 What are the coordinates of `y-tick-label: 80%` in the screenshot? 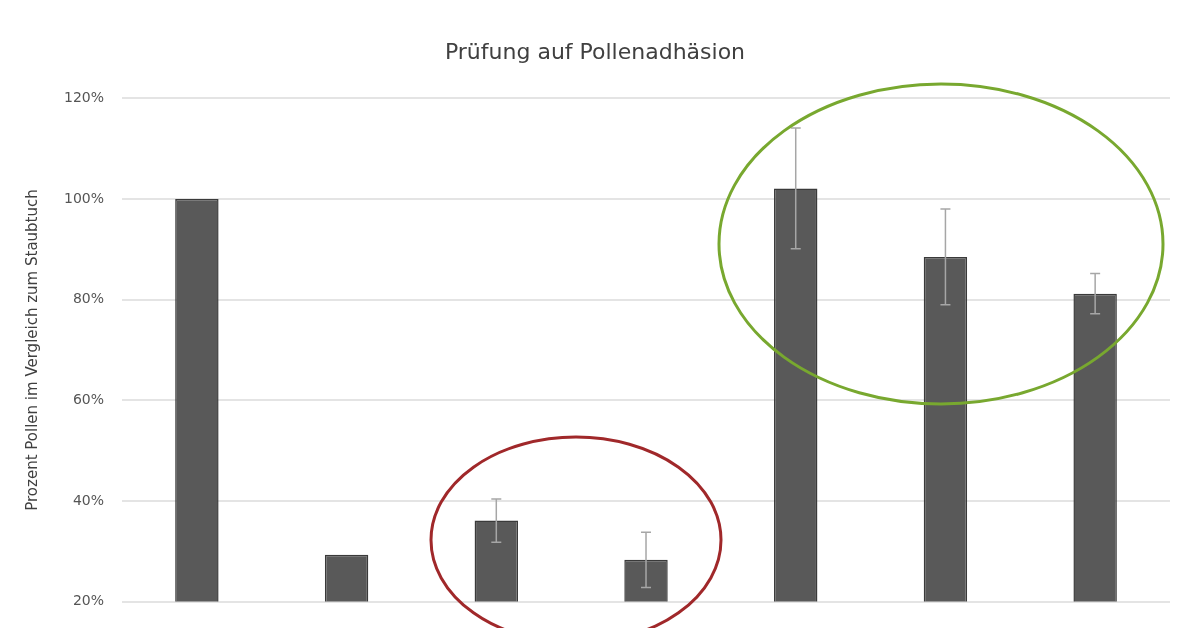 It's located at (88, 298).